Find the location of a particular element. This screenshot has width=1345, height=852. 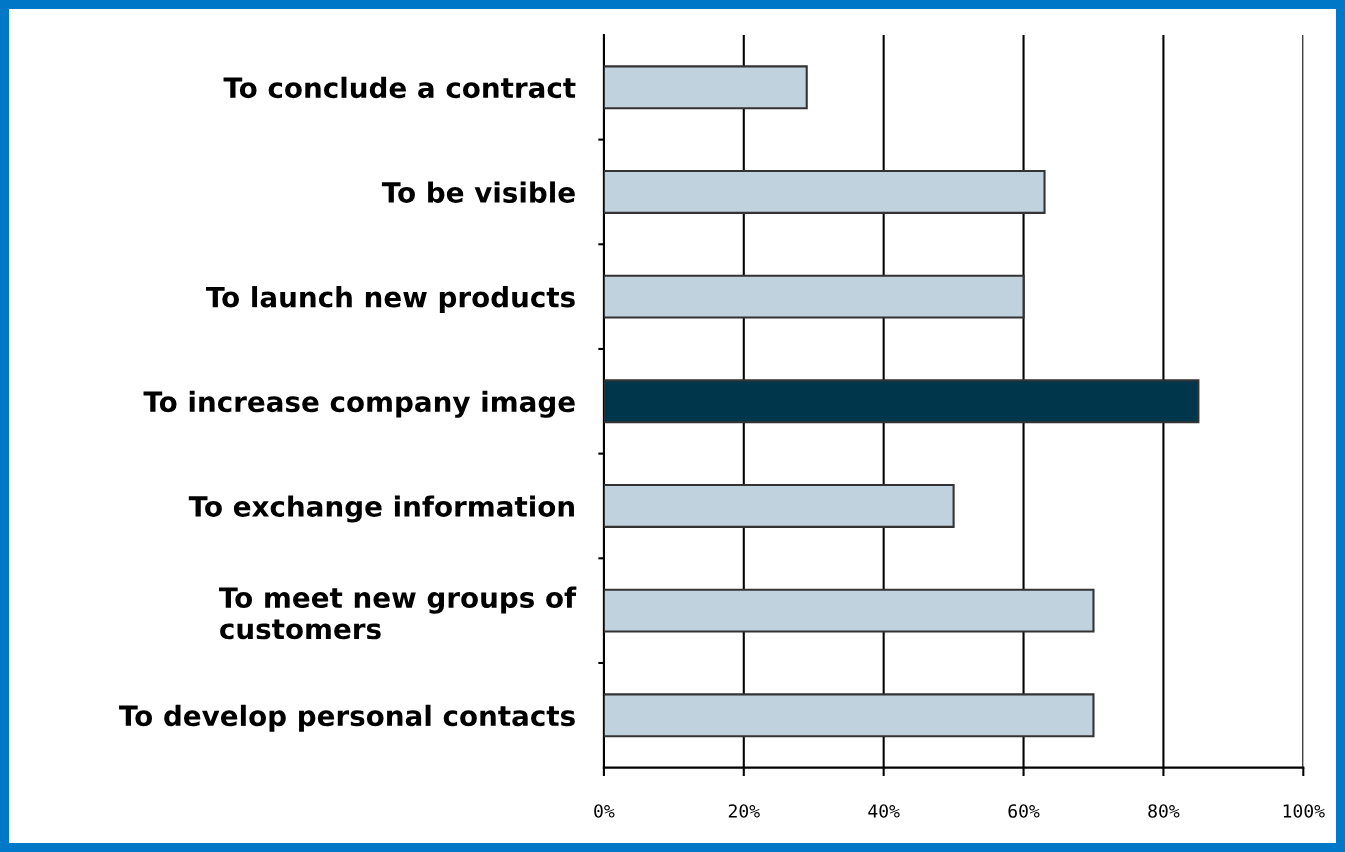

x-tick-label: 40% is located at coordinates (884, 811).